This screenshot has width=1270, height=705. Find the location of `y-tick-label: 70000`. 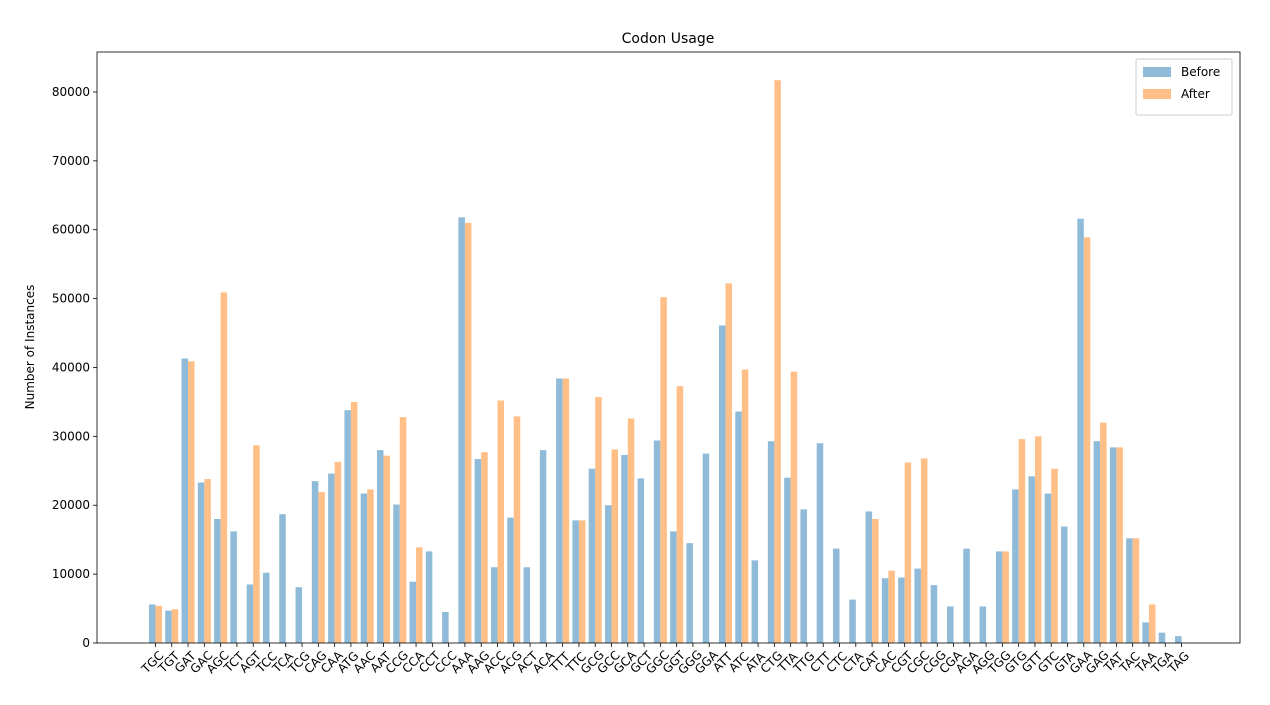

y-tick-label: 70000 is located at coordinates (71, 161).